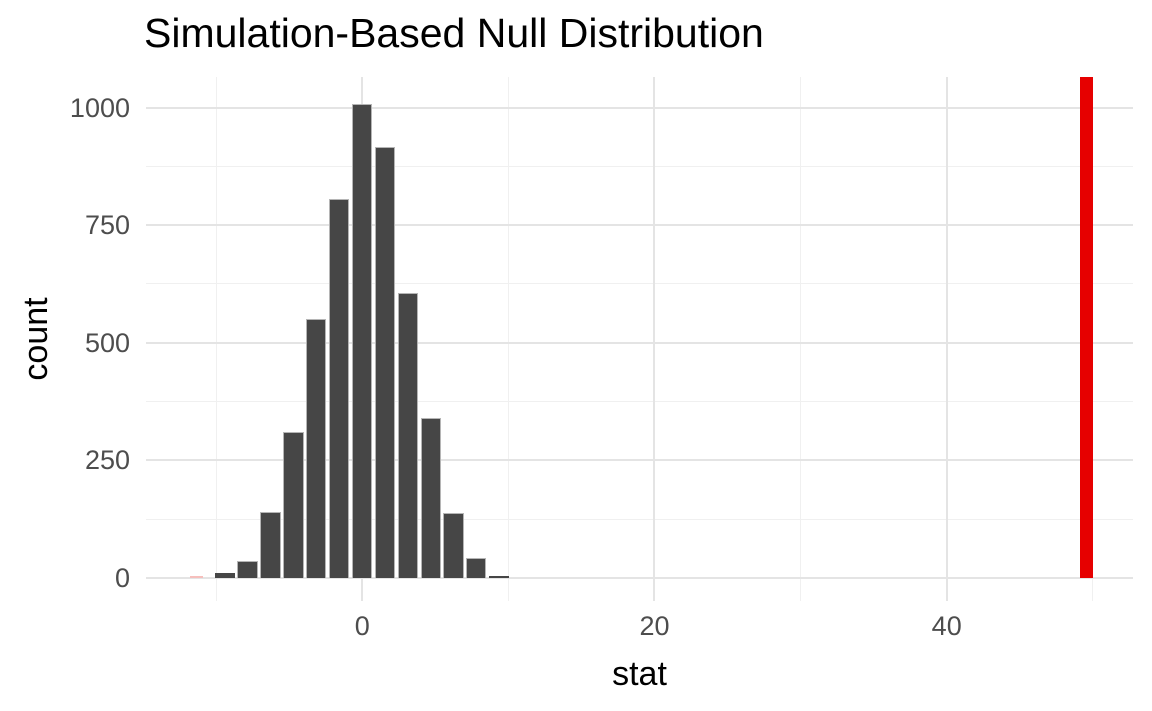  I want to click on y-tick-label: 750, so click(107, 225).